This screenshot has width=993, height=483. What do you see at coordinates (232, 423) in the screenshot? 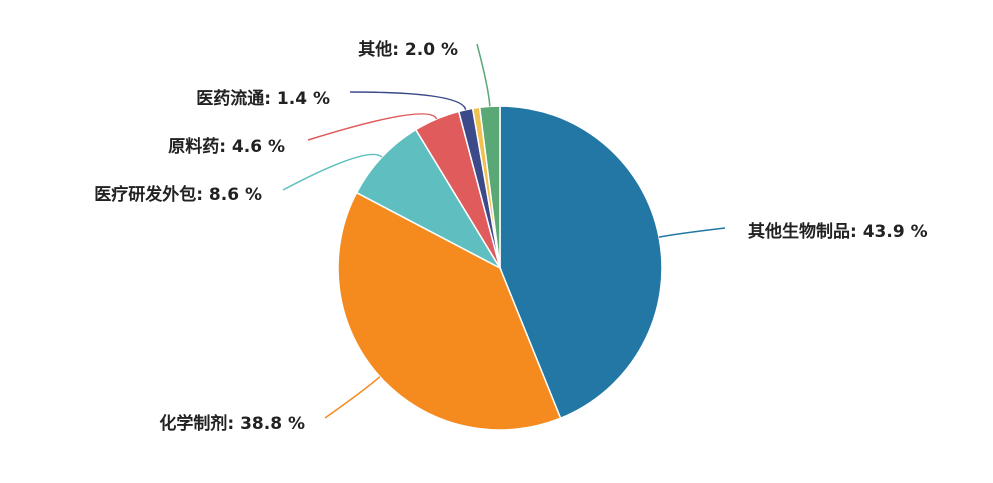
I see `slice-label: 化学制剂: 38.8 %` at bounding box center [232, 423].